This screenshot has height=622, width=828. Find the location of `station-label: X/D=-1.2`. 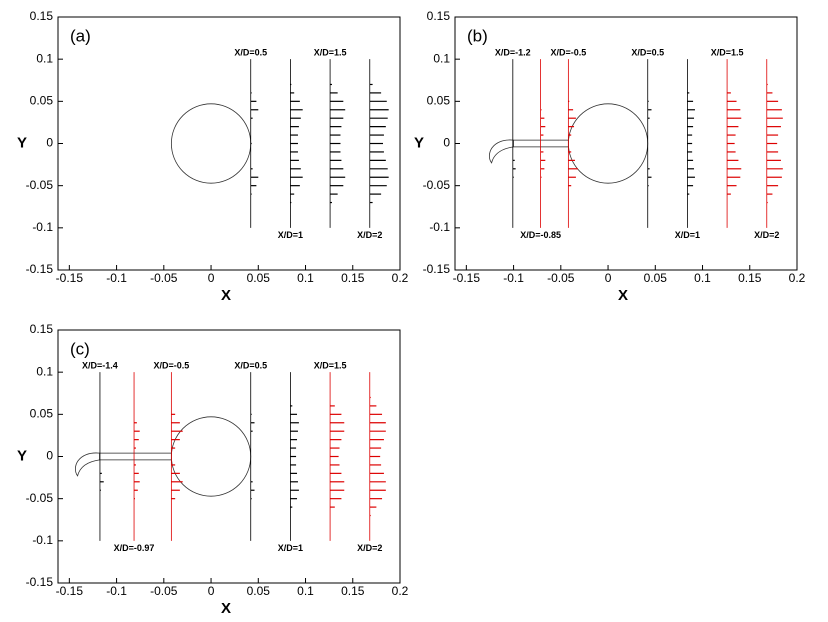

station-label: X/D=-1.2 is located at coordinates (513, 53).